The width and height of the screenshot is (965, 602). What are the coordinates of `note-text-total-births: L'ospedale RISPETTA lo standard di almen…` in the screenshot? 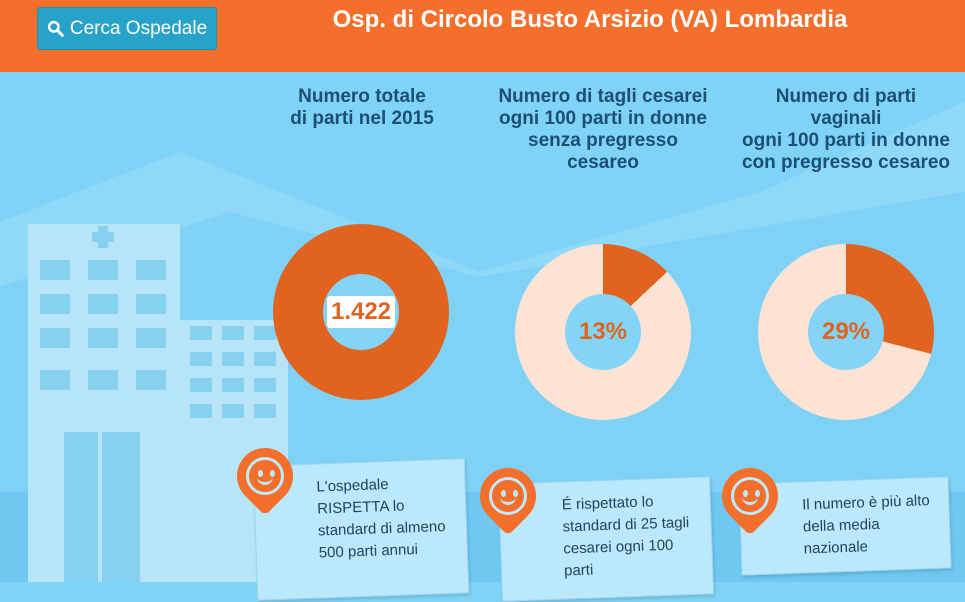 It's located at (381, 519).